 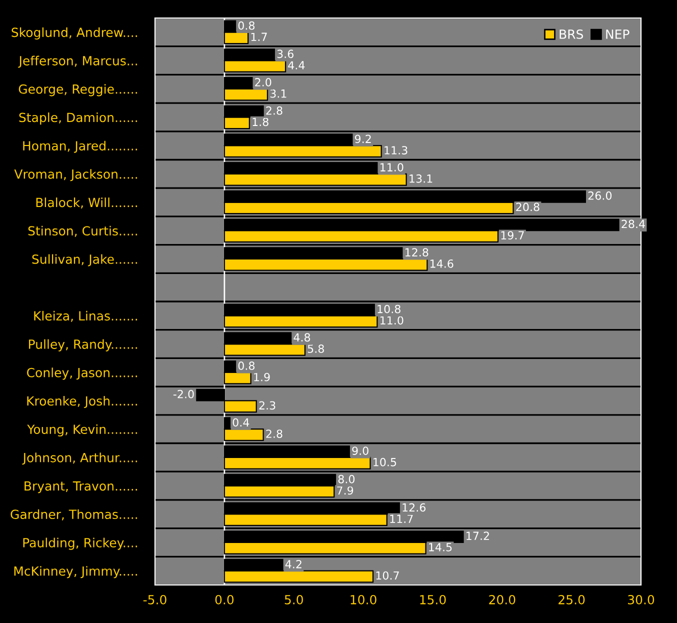 I want to click on data-label: 11.7, so click(x=401, y=518).